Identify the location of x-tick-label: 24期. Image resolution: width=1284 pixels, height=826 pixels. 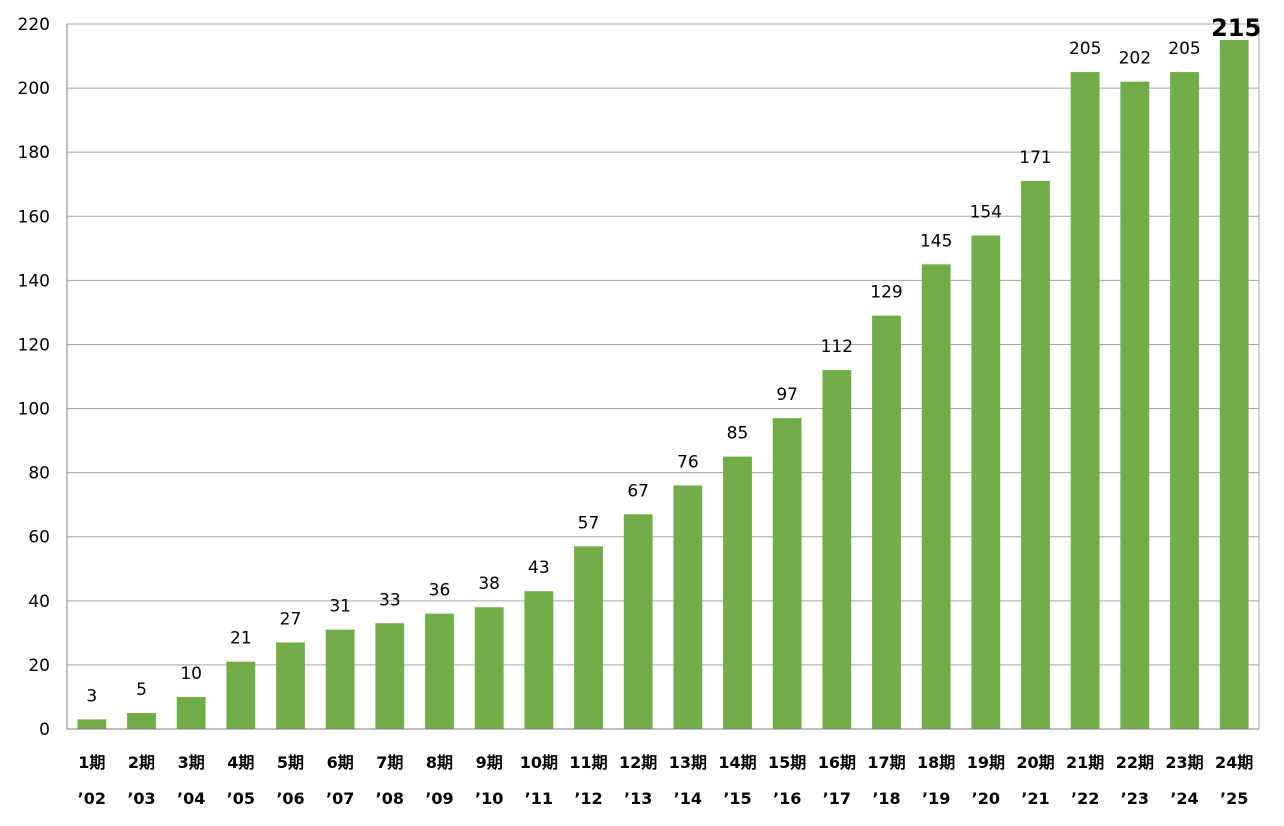
(1234, 762).